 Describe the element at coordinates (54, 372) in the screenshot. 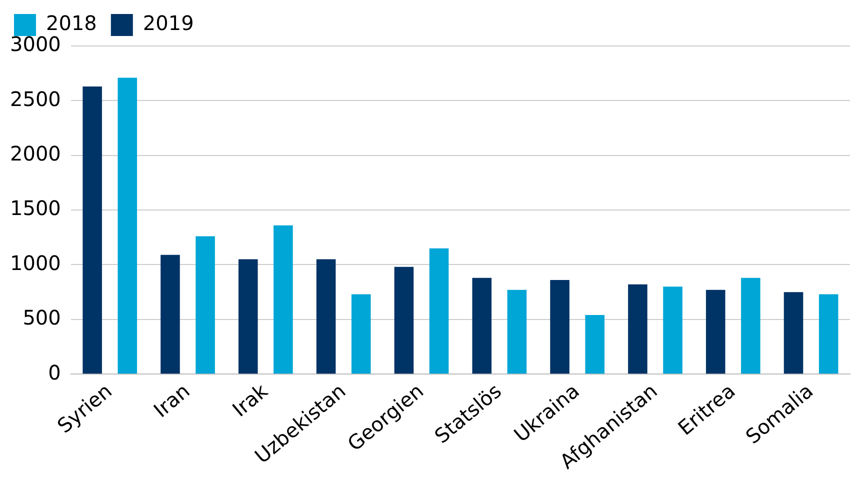

I see `y-tick-label: 0` at that location.